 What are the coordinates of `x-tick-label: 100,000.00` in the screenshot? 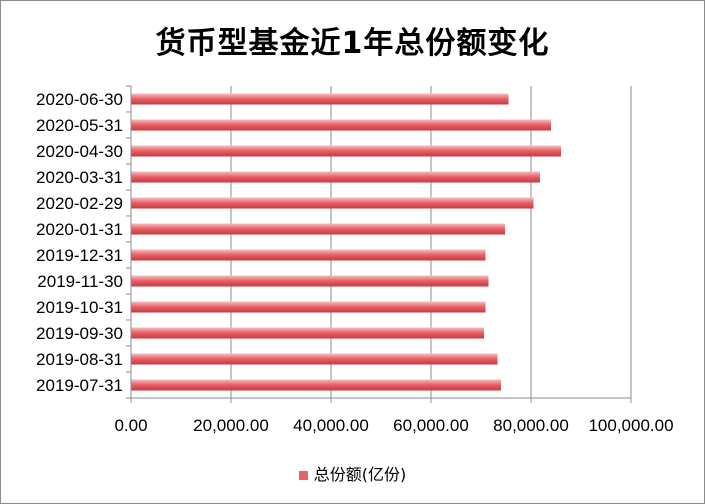 It's located at (630, 425).